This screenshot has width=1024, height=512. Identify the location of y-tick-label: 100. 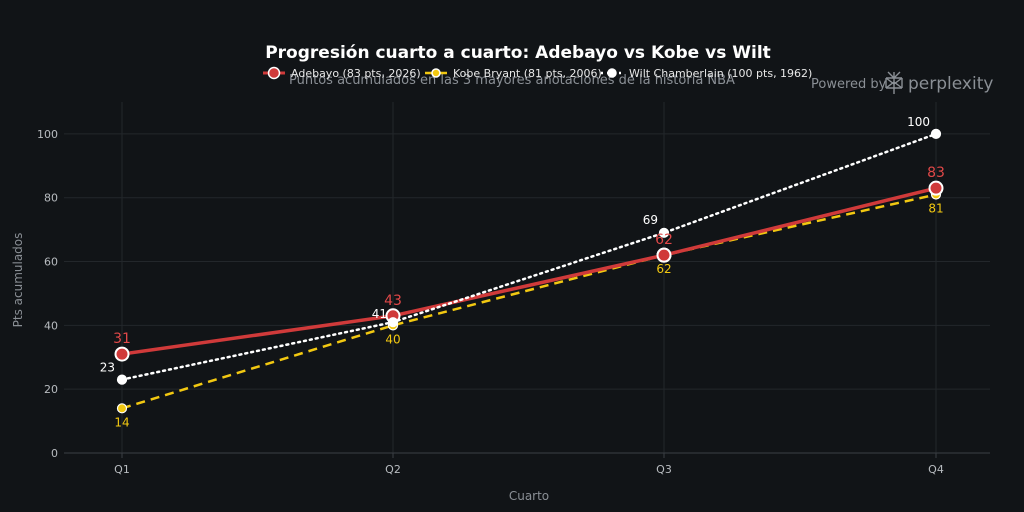
(47, 134).